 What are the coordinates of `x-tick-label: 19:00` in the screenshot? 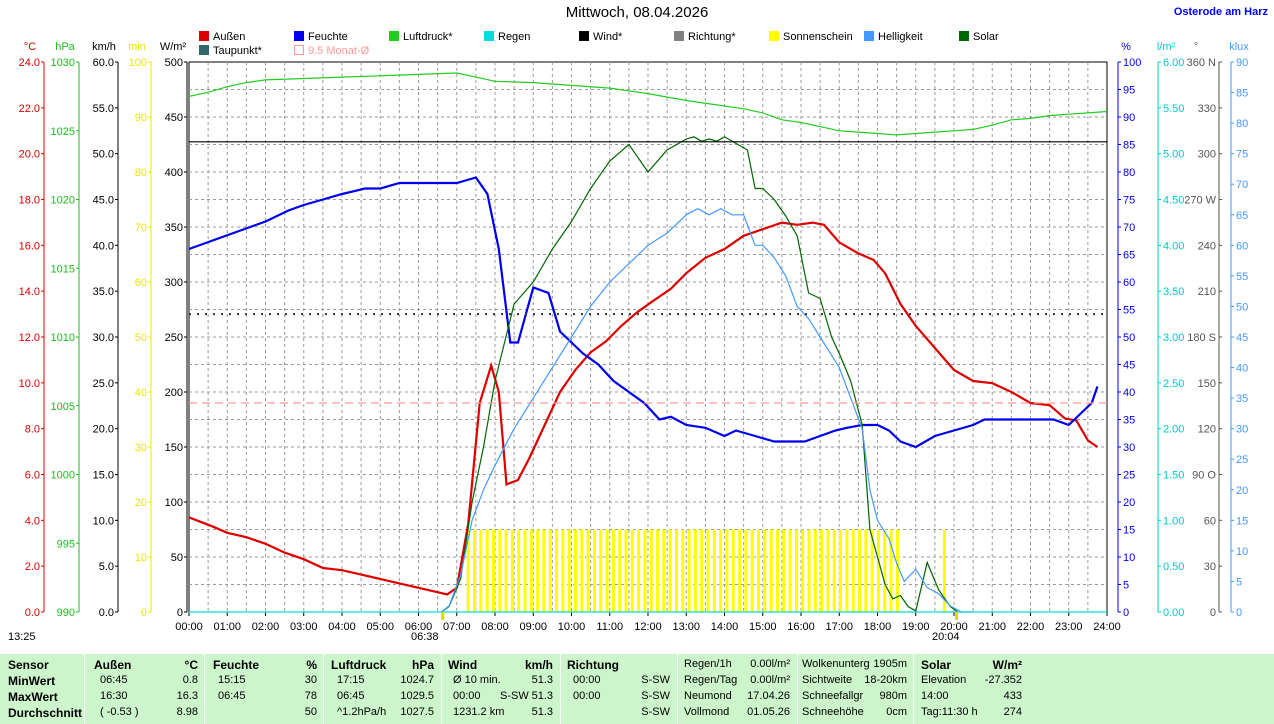 It's located at (916, 627).